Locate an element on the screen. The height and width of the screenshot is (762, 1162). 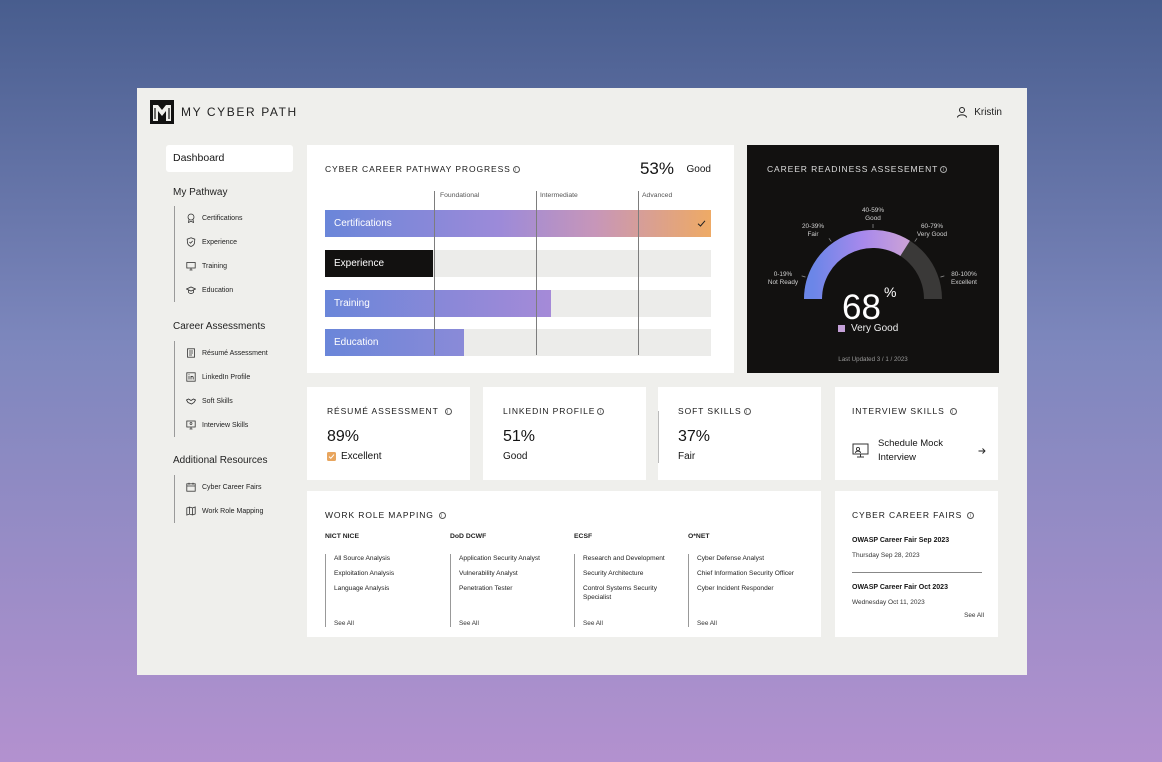
badge-icon is located at coordinates (191, 218).